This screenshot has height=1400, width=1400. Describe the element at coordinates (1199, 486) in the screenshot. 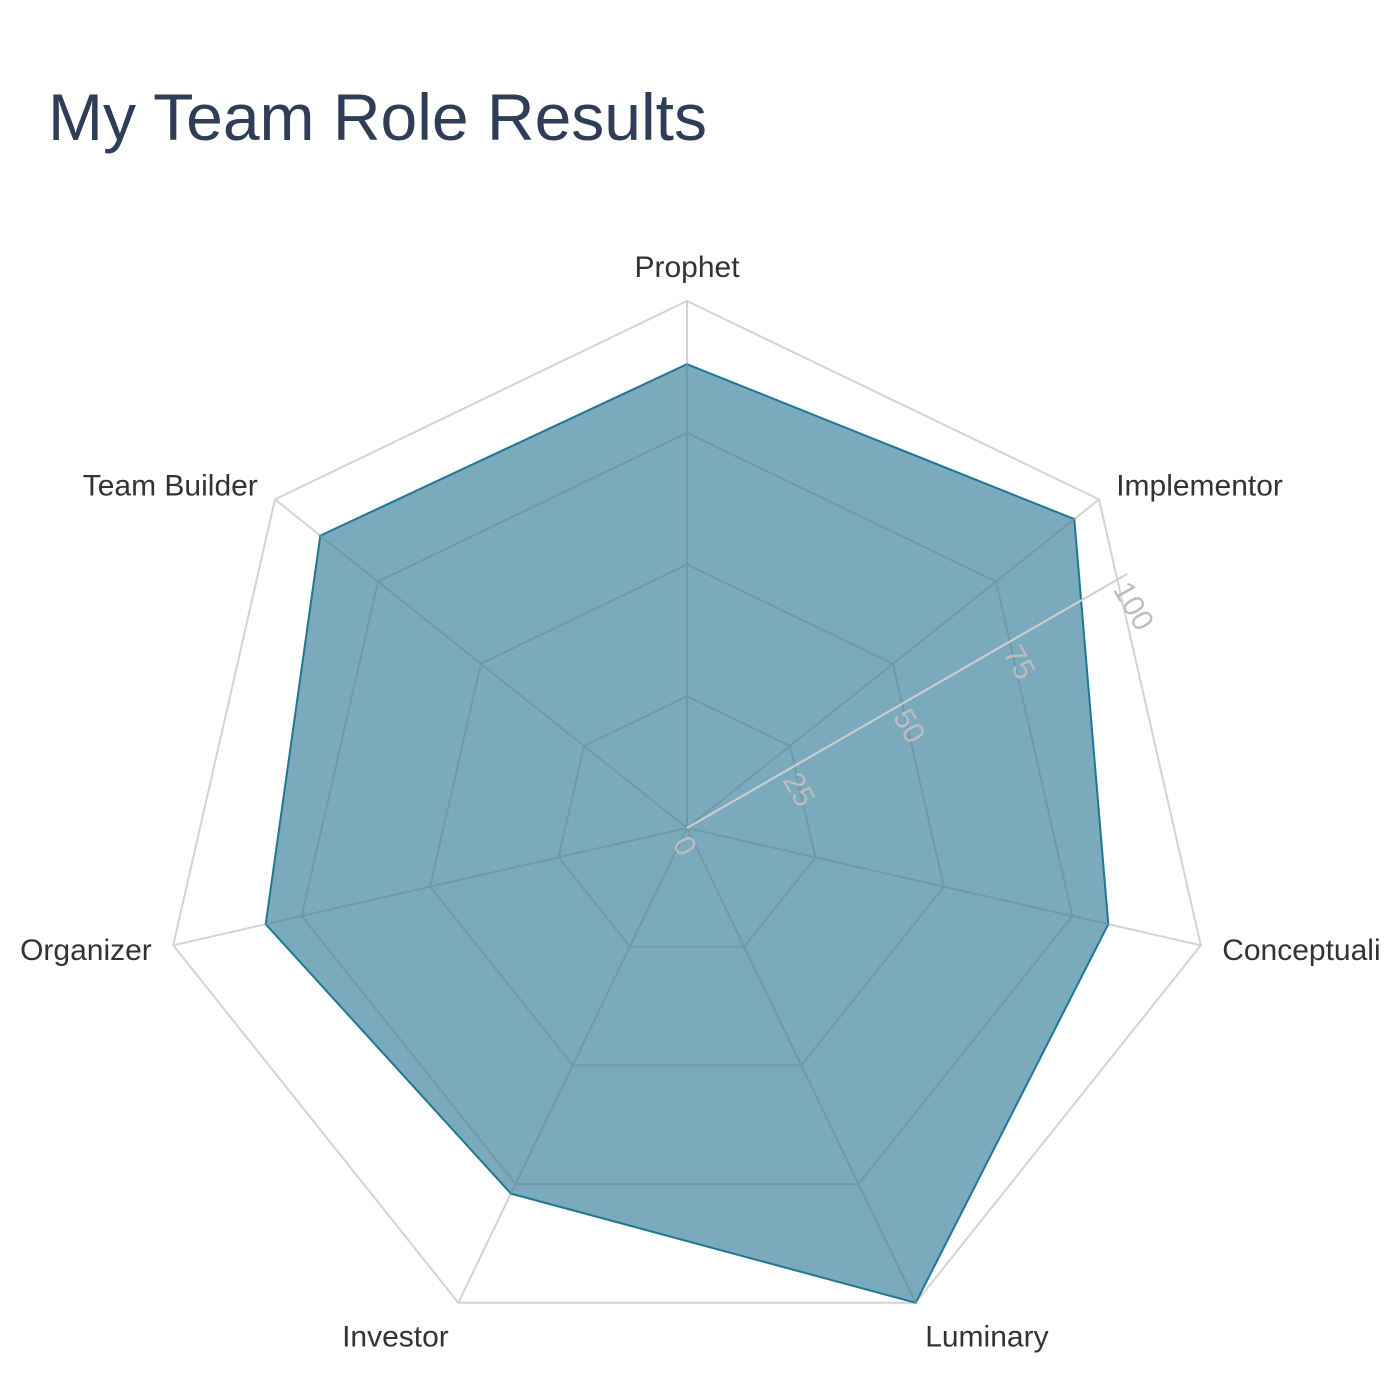

I see `category-label-implementor: Implementor` at that location.